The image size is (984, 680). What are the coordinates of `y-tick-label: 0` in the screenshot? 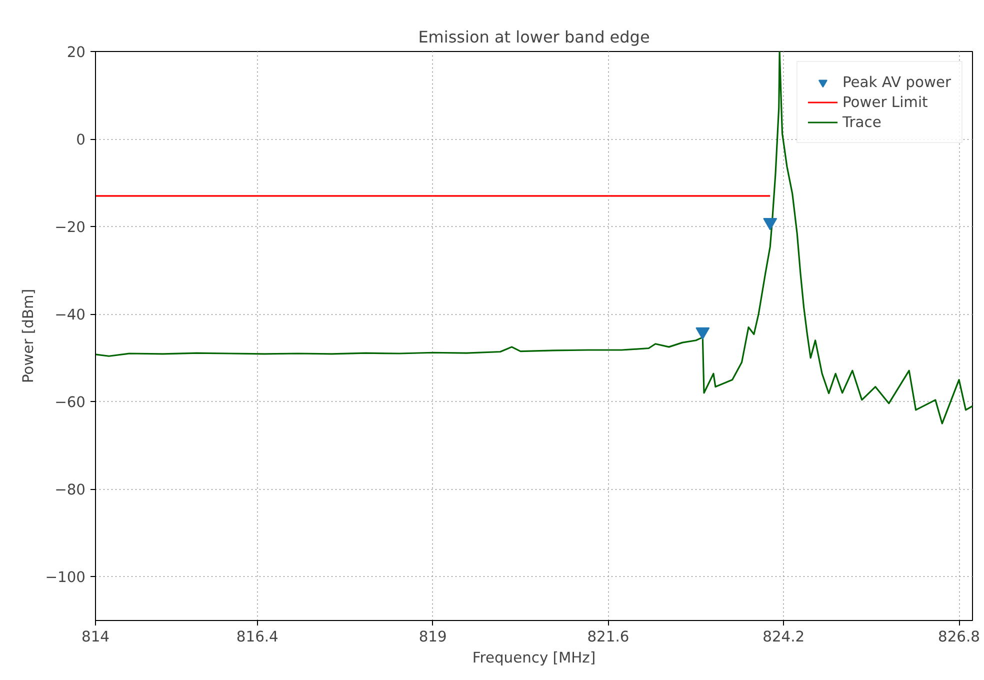 It's located at (81, 140).